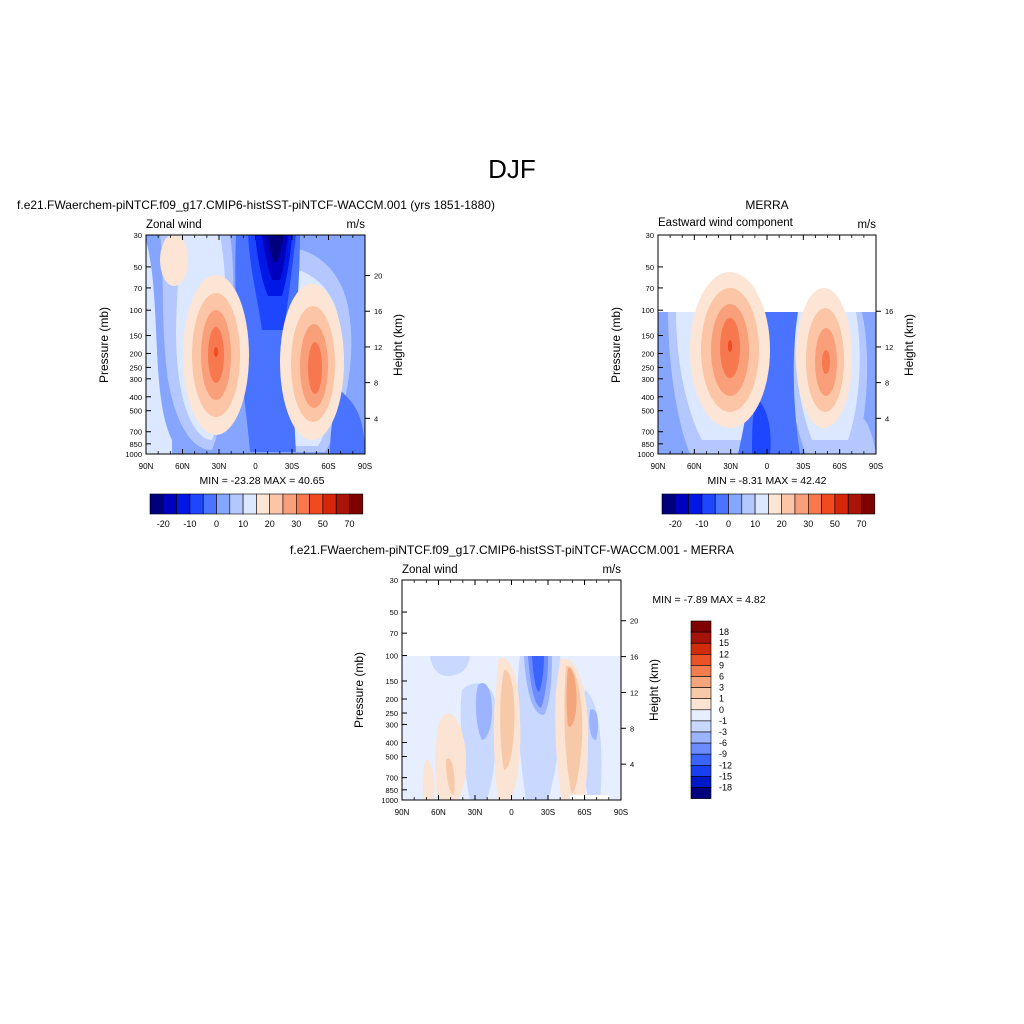  What do you see at coordinates (889, 311) in the screenshot?
I see `y-right-tick-label: 16` at bounding box center [889, 311].